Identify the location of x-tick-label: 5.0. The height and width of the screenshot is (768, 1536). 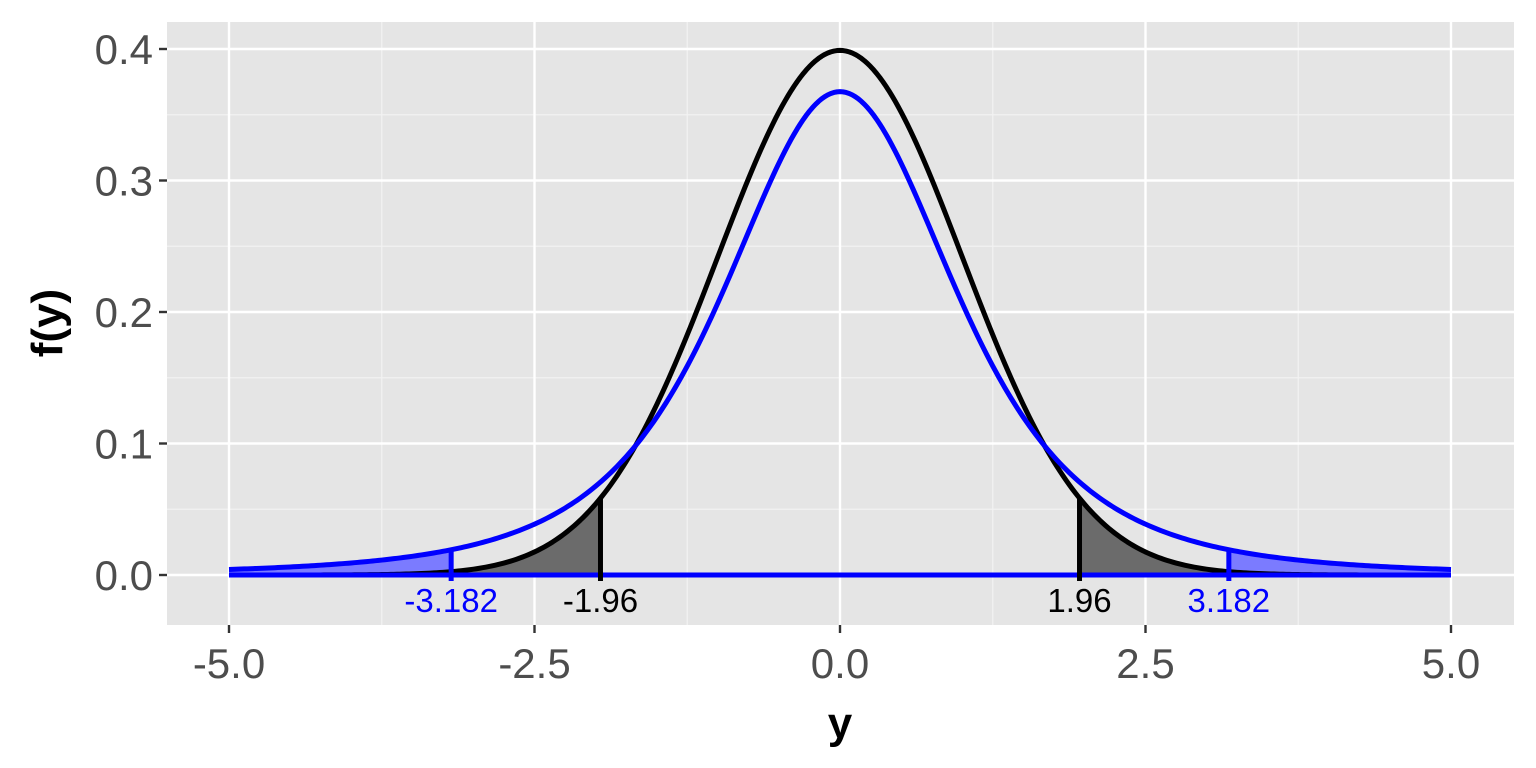
(1451, 663).